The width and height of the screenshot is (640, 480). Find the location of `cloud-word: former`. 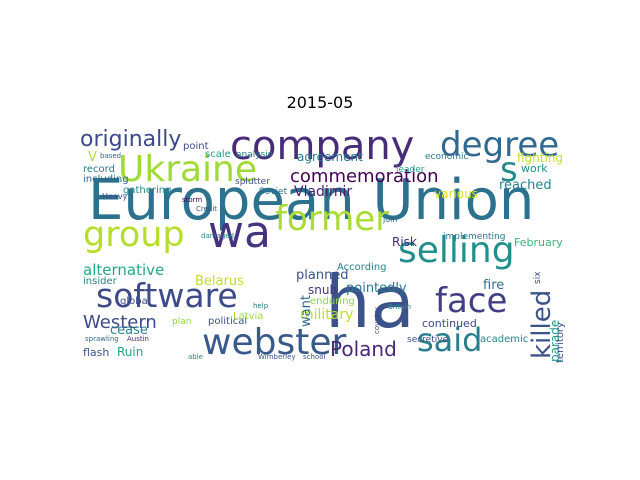

cloud-word: former is located at coordinates (332, 219).